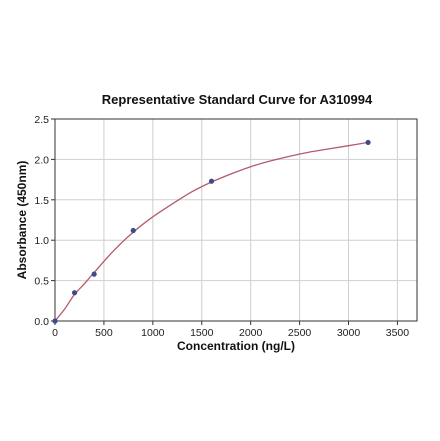 Image resolution: width=440 pixels, height=441 pixels. What do you see at coordinates (398, 333) in the screenshot?
I see `x-tick-label: 3500` at bounding box center [398, 333].